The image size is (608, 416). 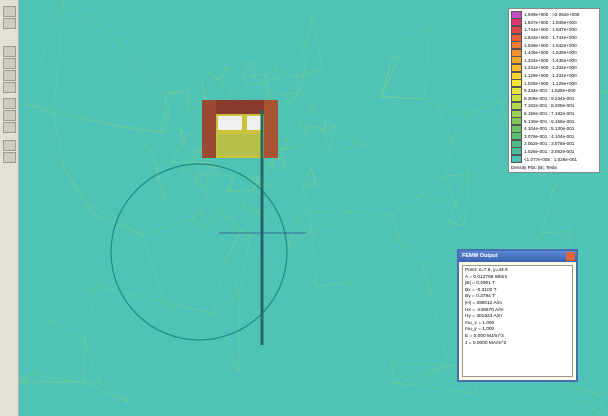 What do you see at coordinates (554, 75) in the screenshot?
I see `legend-row: 1.129e+000 : 1.231e+000` at bounding box center [554, 75].